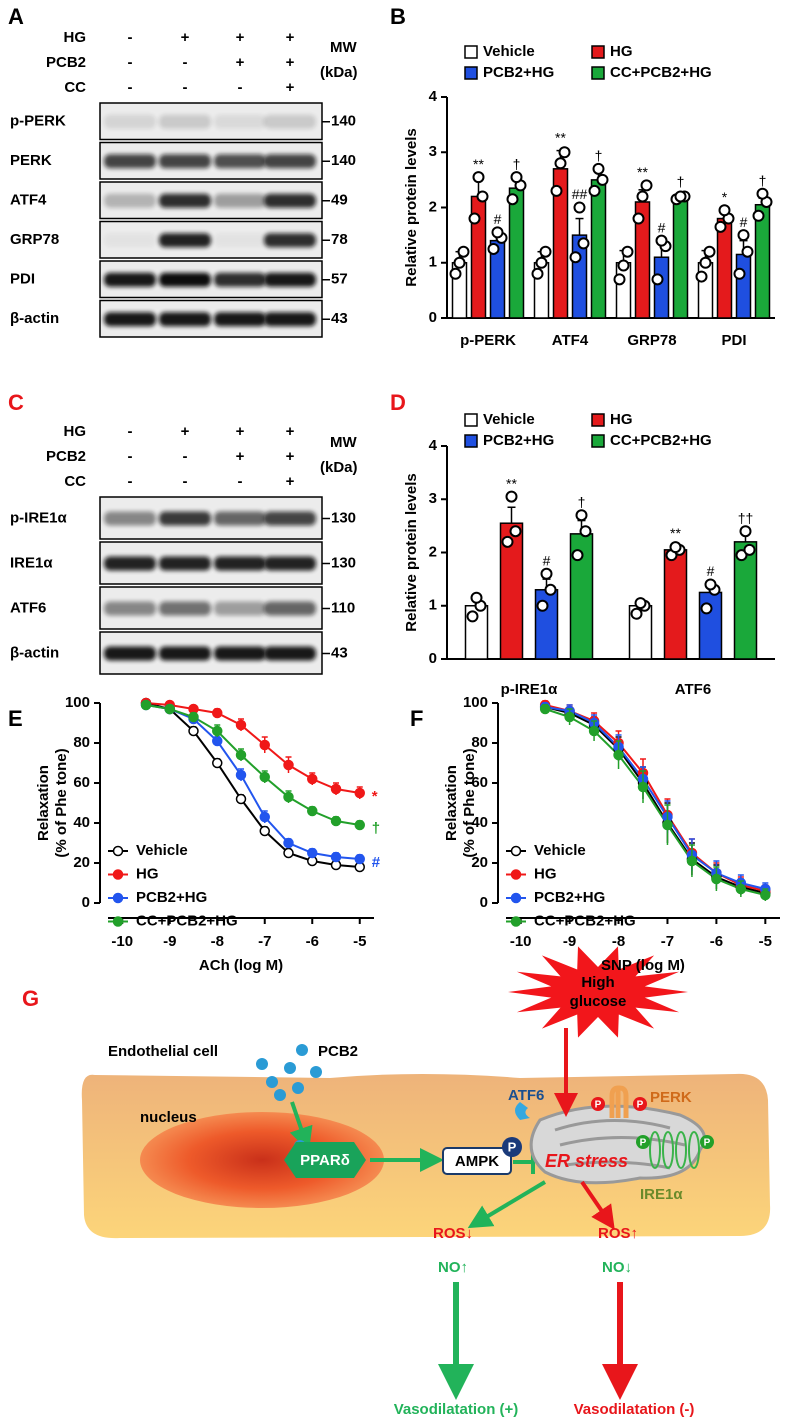 This screenshot has height=1423, width=790. I want to click on y-tick-label: 4, so click(433, 96).